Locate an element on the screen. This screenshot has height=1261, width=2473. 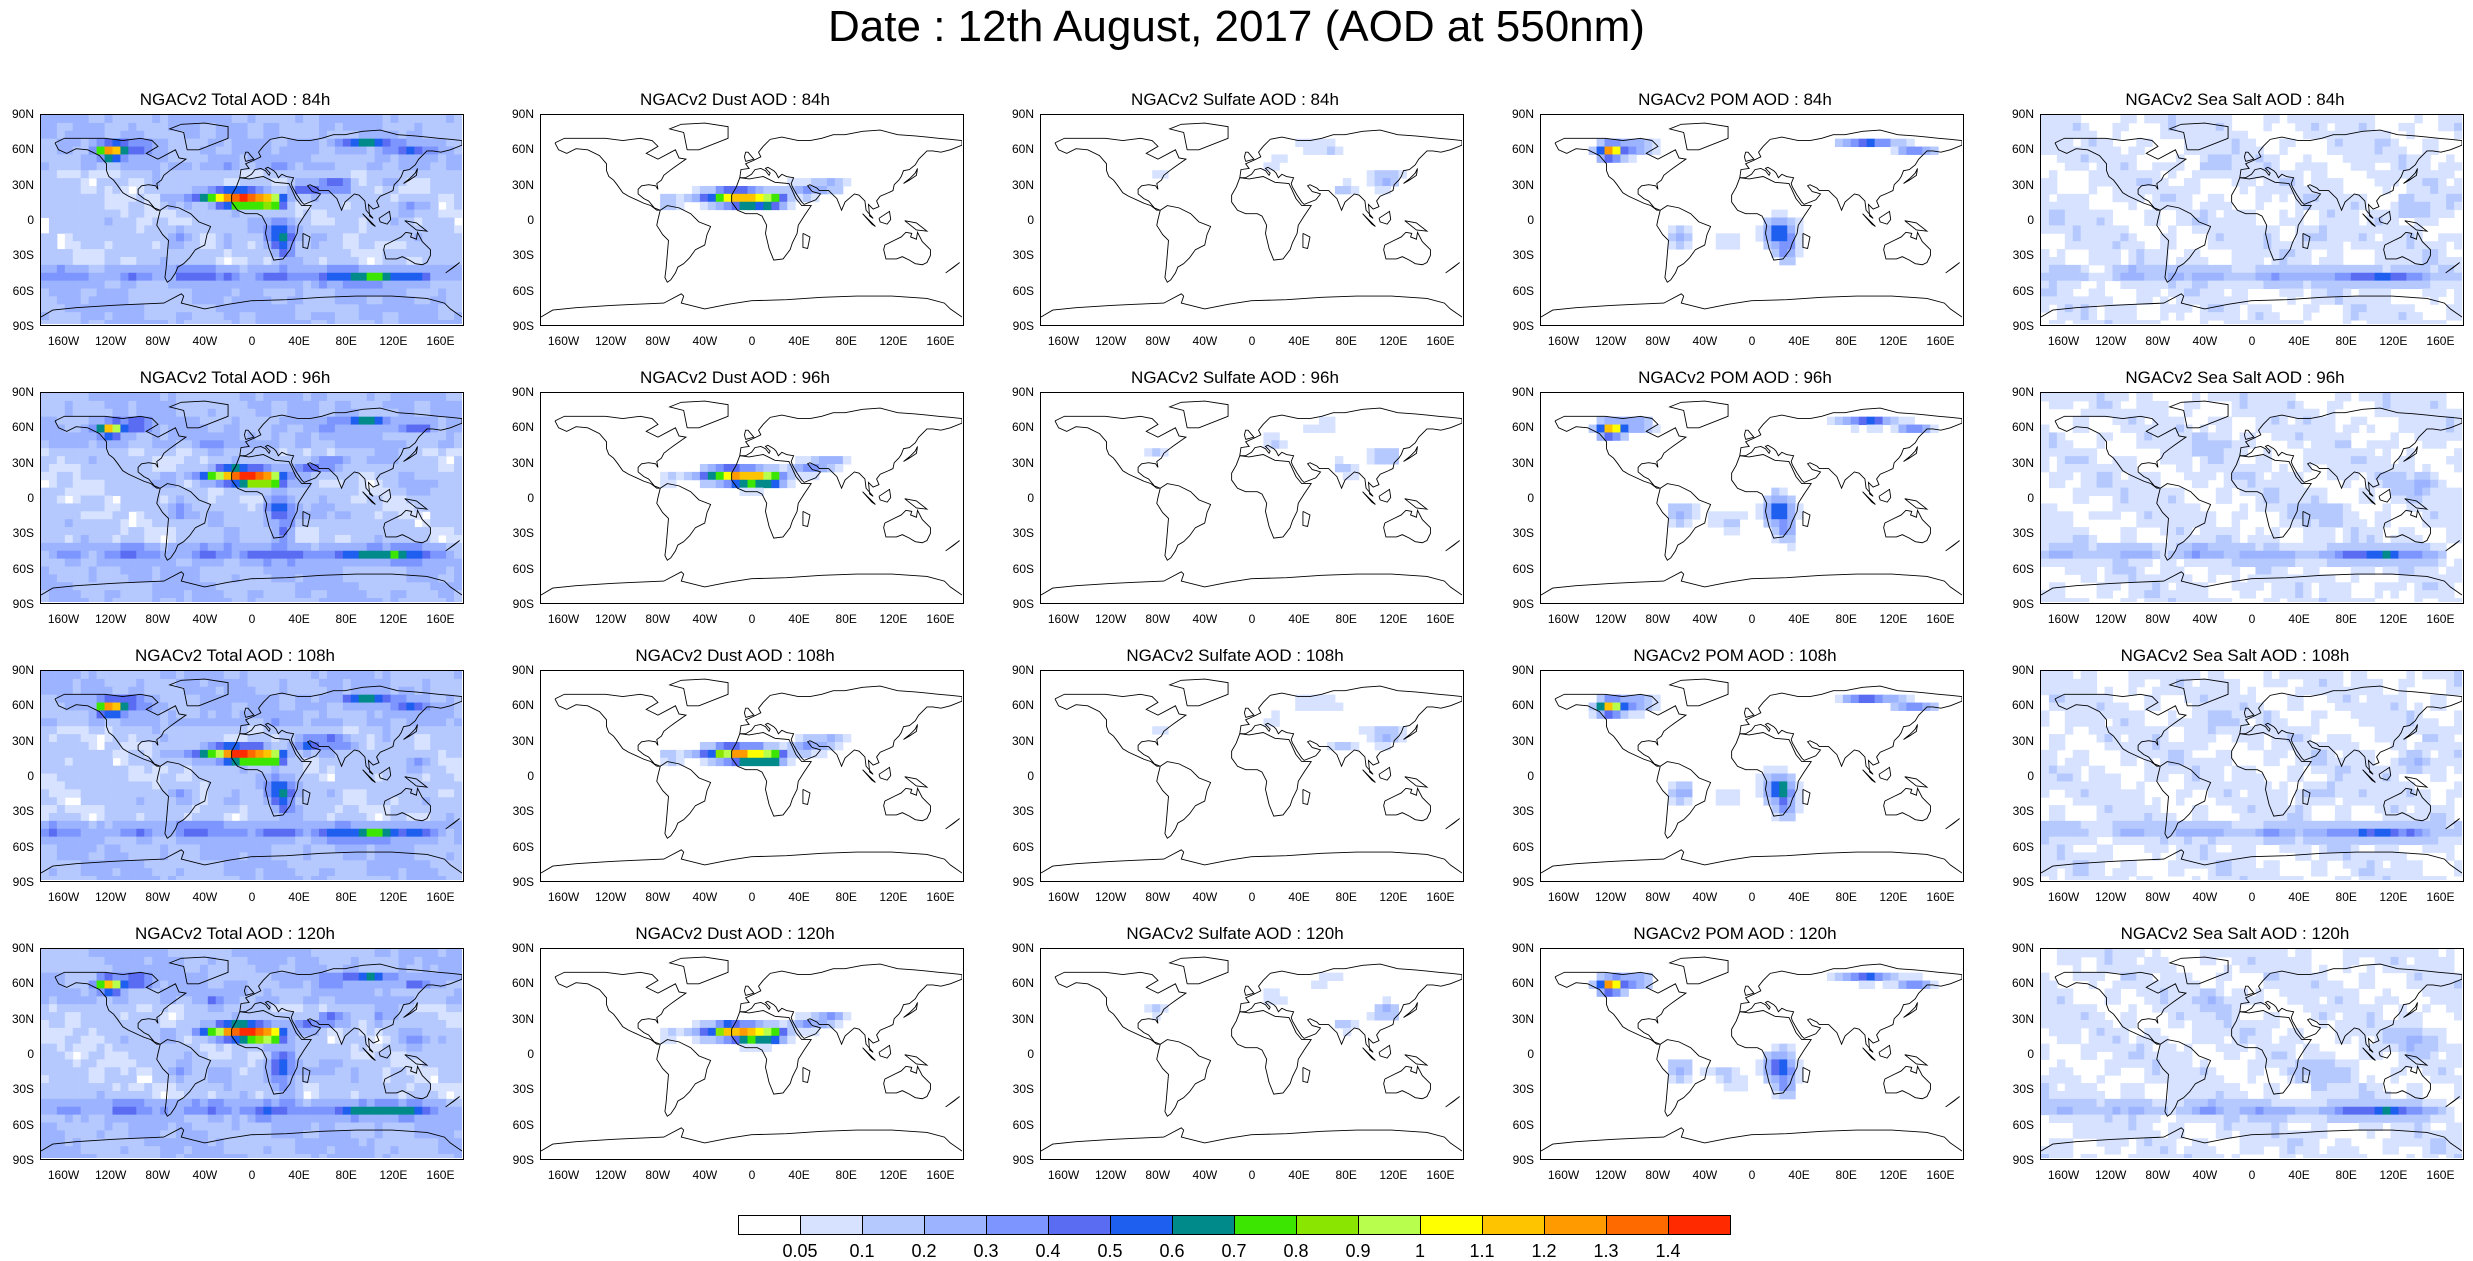
coastlines is located at coordinates (1251, 776).